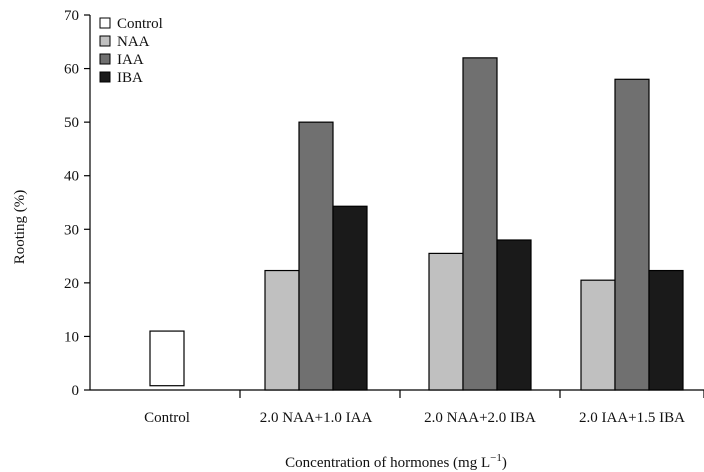 This screenshot has width=704, height=472. What do you see at coordinates (71, 177) in the screenshot?
I see `y-tick-label: 40` at bounding box center [71, 177].